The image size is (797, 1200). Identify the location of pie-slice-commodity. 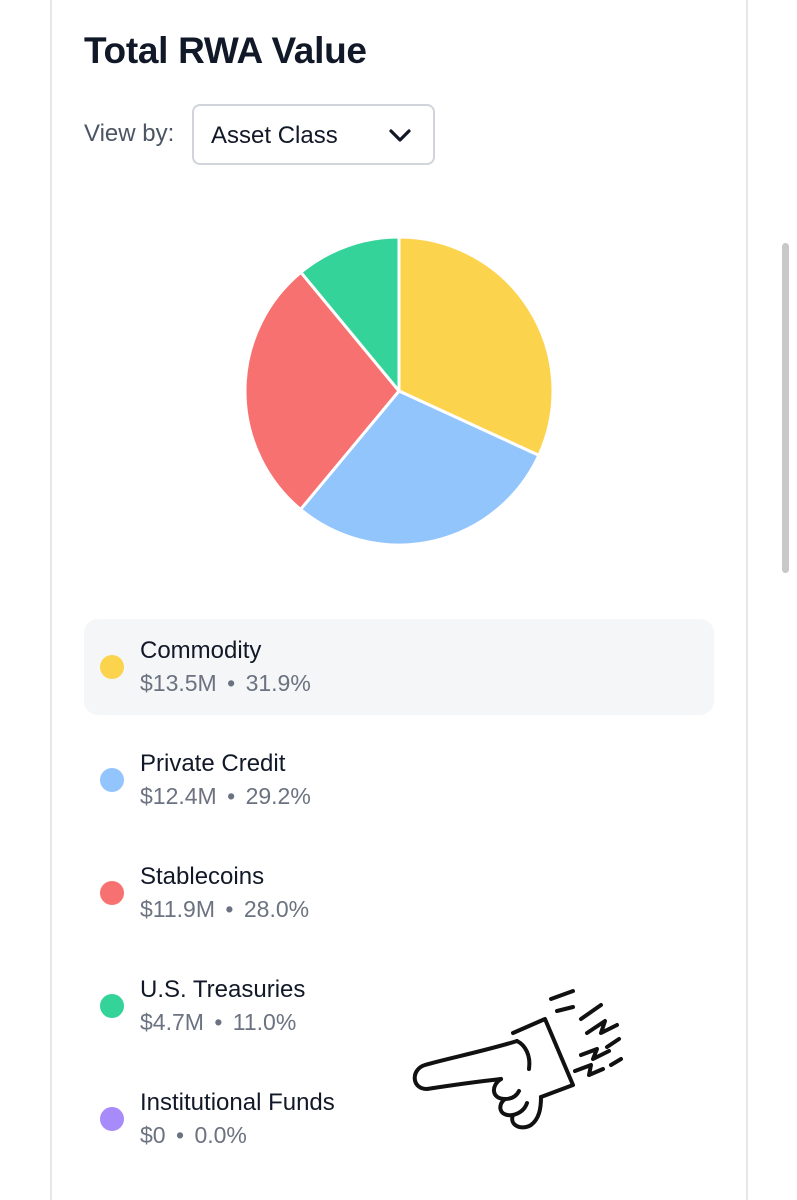
(476, 346).